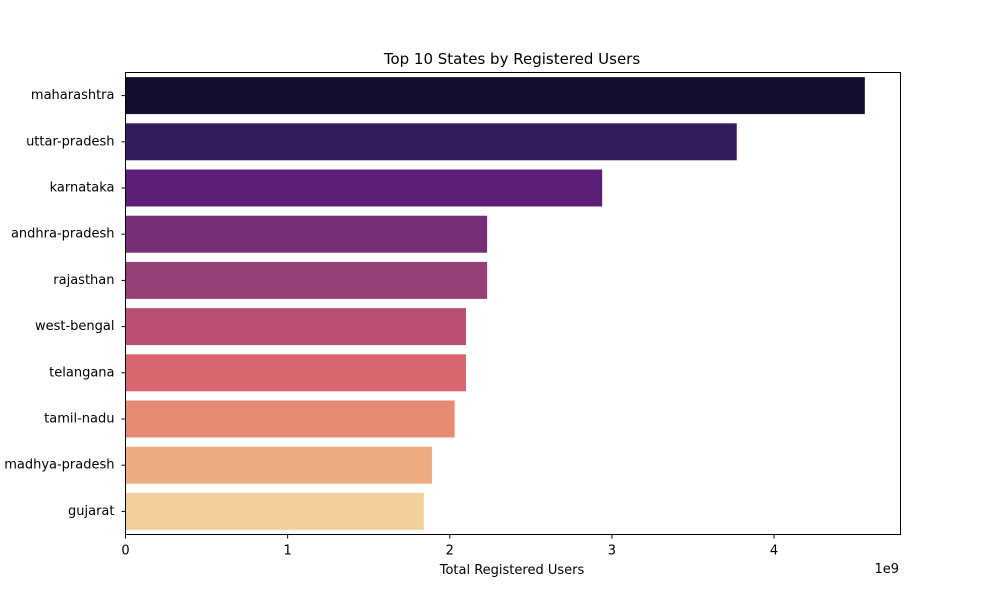 The image size is (1000, 600). What do you see at coordinates (450, 551) in the screenshot?
I see `x-tick-label: 2` at bounding box center [450, 551].